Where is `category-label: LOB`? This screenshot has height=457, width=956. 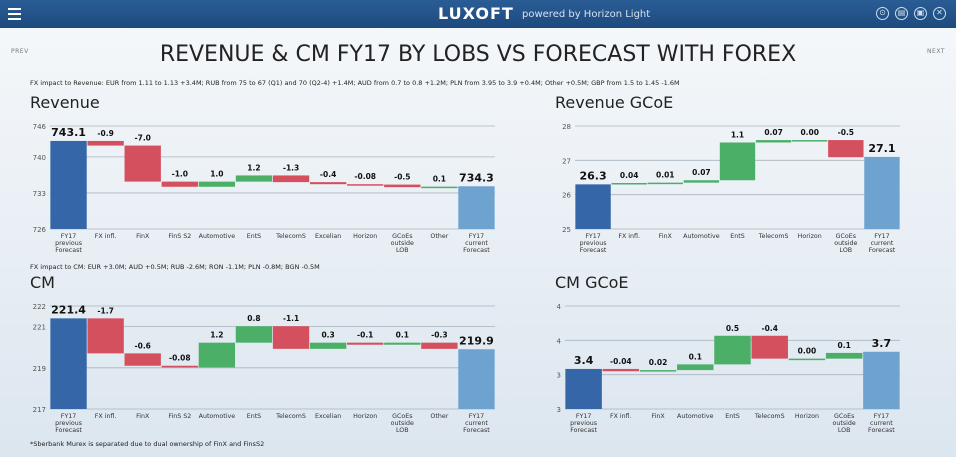
category-label: LOB is located at coordinates (402, 250).